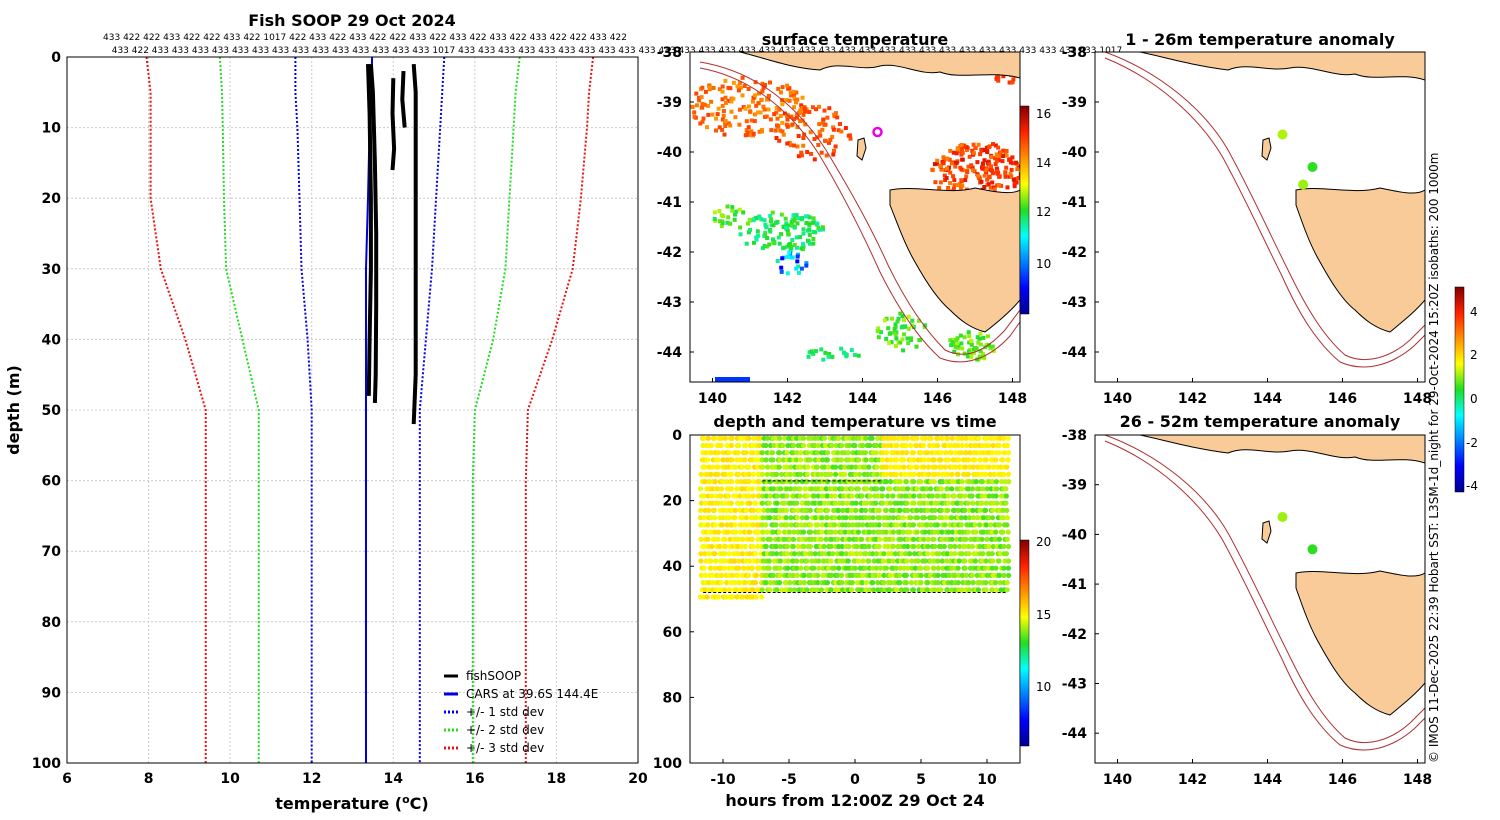 Image resolution: width=1500 pixels, height=820 pixels. What do you see at coordinates (1417, 399) in the screenshot?
I see `anomaly1-xtick-label: 148` at bounding box center [1417, 399].